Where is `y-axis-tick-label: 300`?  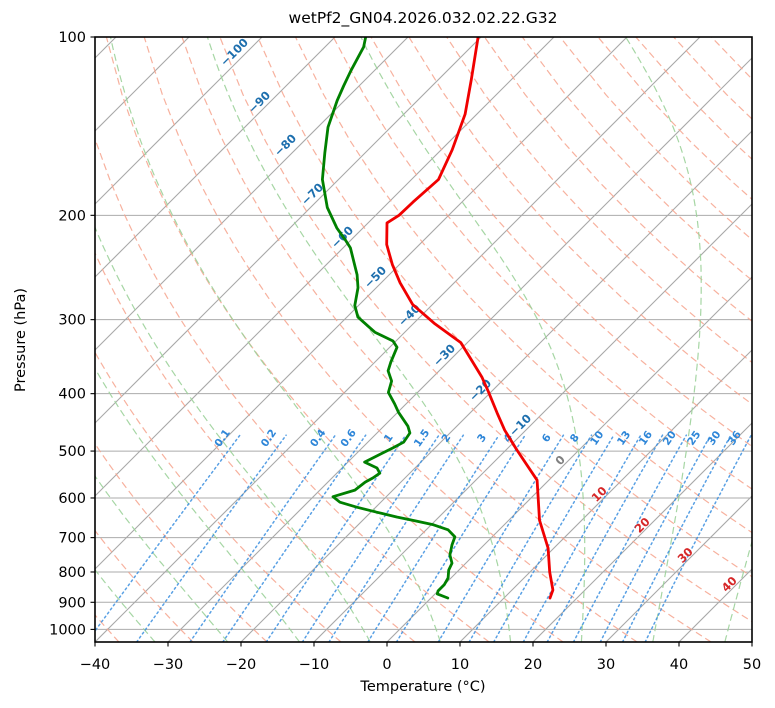 y-axis-tick-label: 300 is located at coordinates (72, 321).